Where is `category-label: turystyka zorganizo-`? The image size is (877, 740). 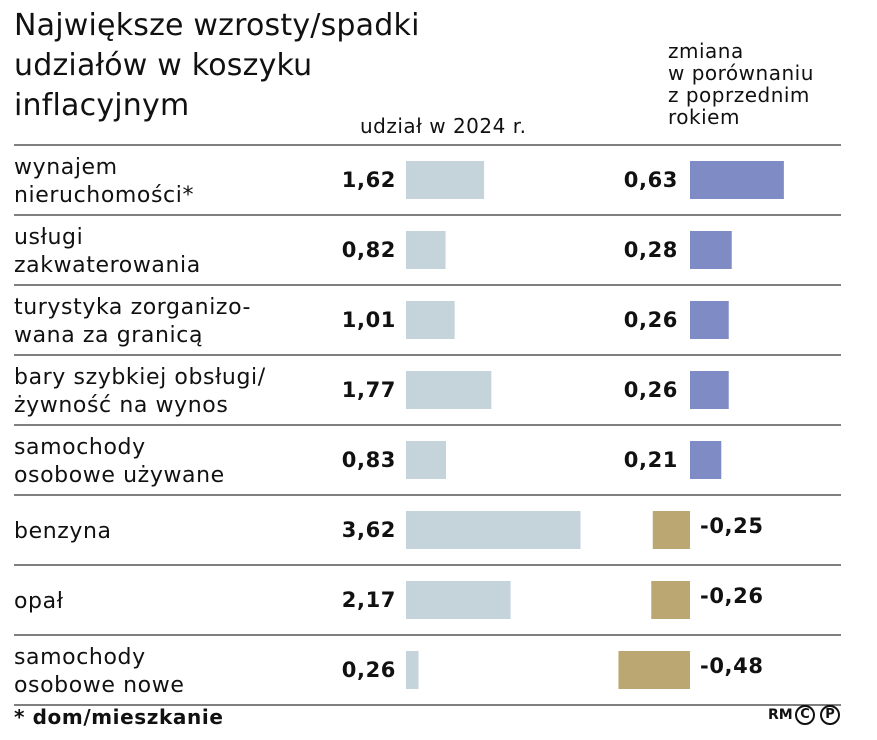
category-label: turystyka zorganizo- is located at coordinates (132, 307).